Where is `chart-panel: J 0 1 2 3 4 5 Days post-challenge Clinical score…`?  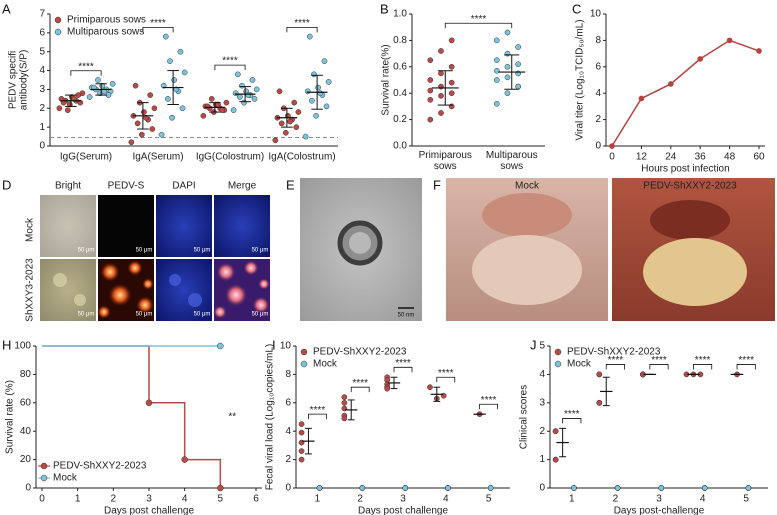 chart-panel: J 0 1 2 3 4 5 Days post-challenge Clinical score… is located at coordinates (643, 426).